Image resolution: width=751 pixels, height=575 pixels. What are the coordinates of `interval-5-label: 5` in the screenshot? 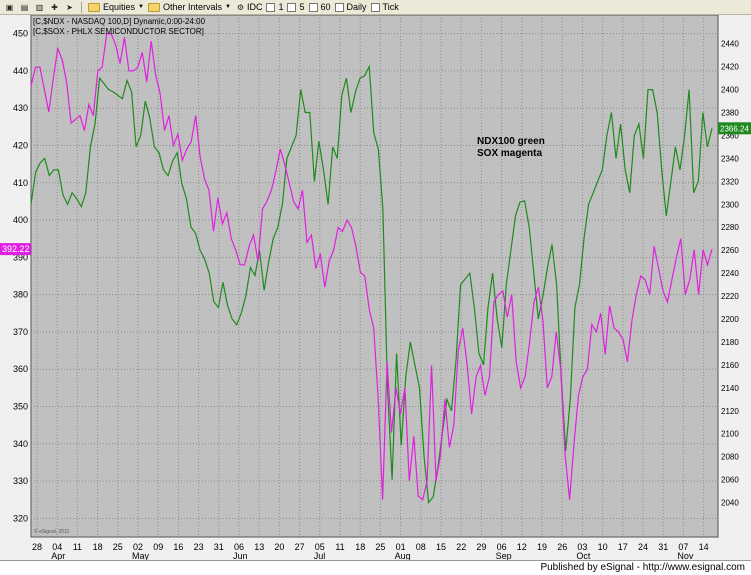 It's located at (302, 7).